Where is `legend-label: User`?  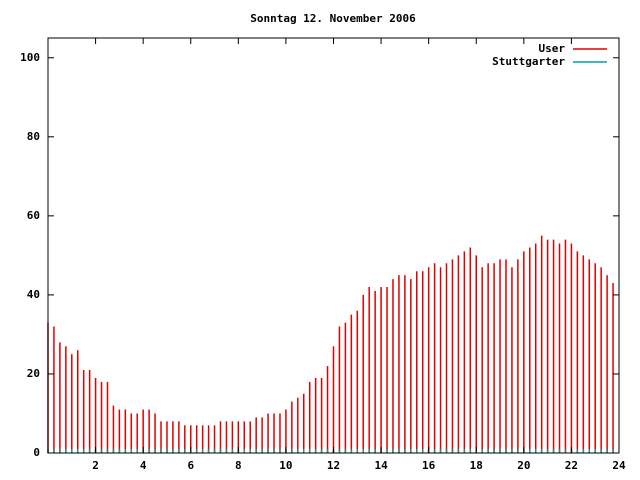 legend-label: User is located at coordinates (552, 48).